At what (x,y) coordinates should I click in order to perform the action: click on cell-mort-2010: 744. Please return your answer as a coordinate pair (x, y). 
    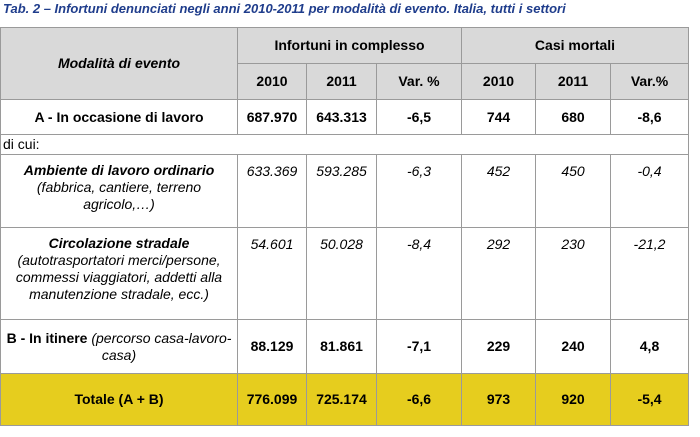
    Looking at the image, I should click on (498, 117).